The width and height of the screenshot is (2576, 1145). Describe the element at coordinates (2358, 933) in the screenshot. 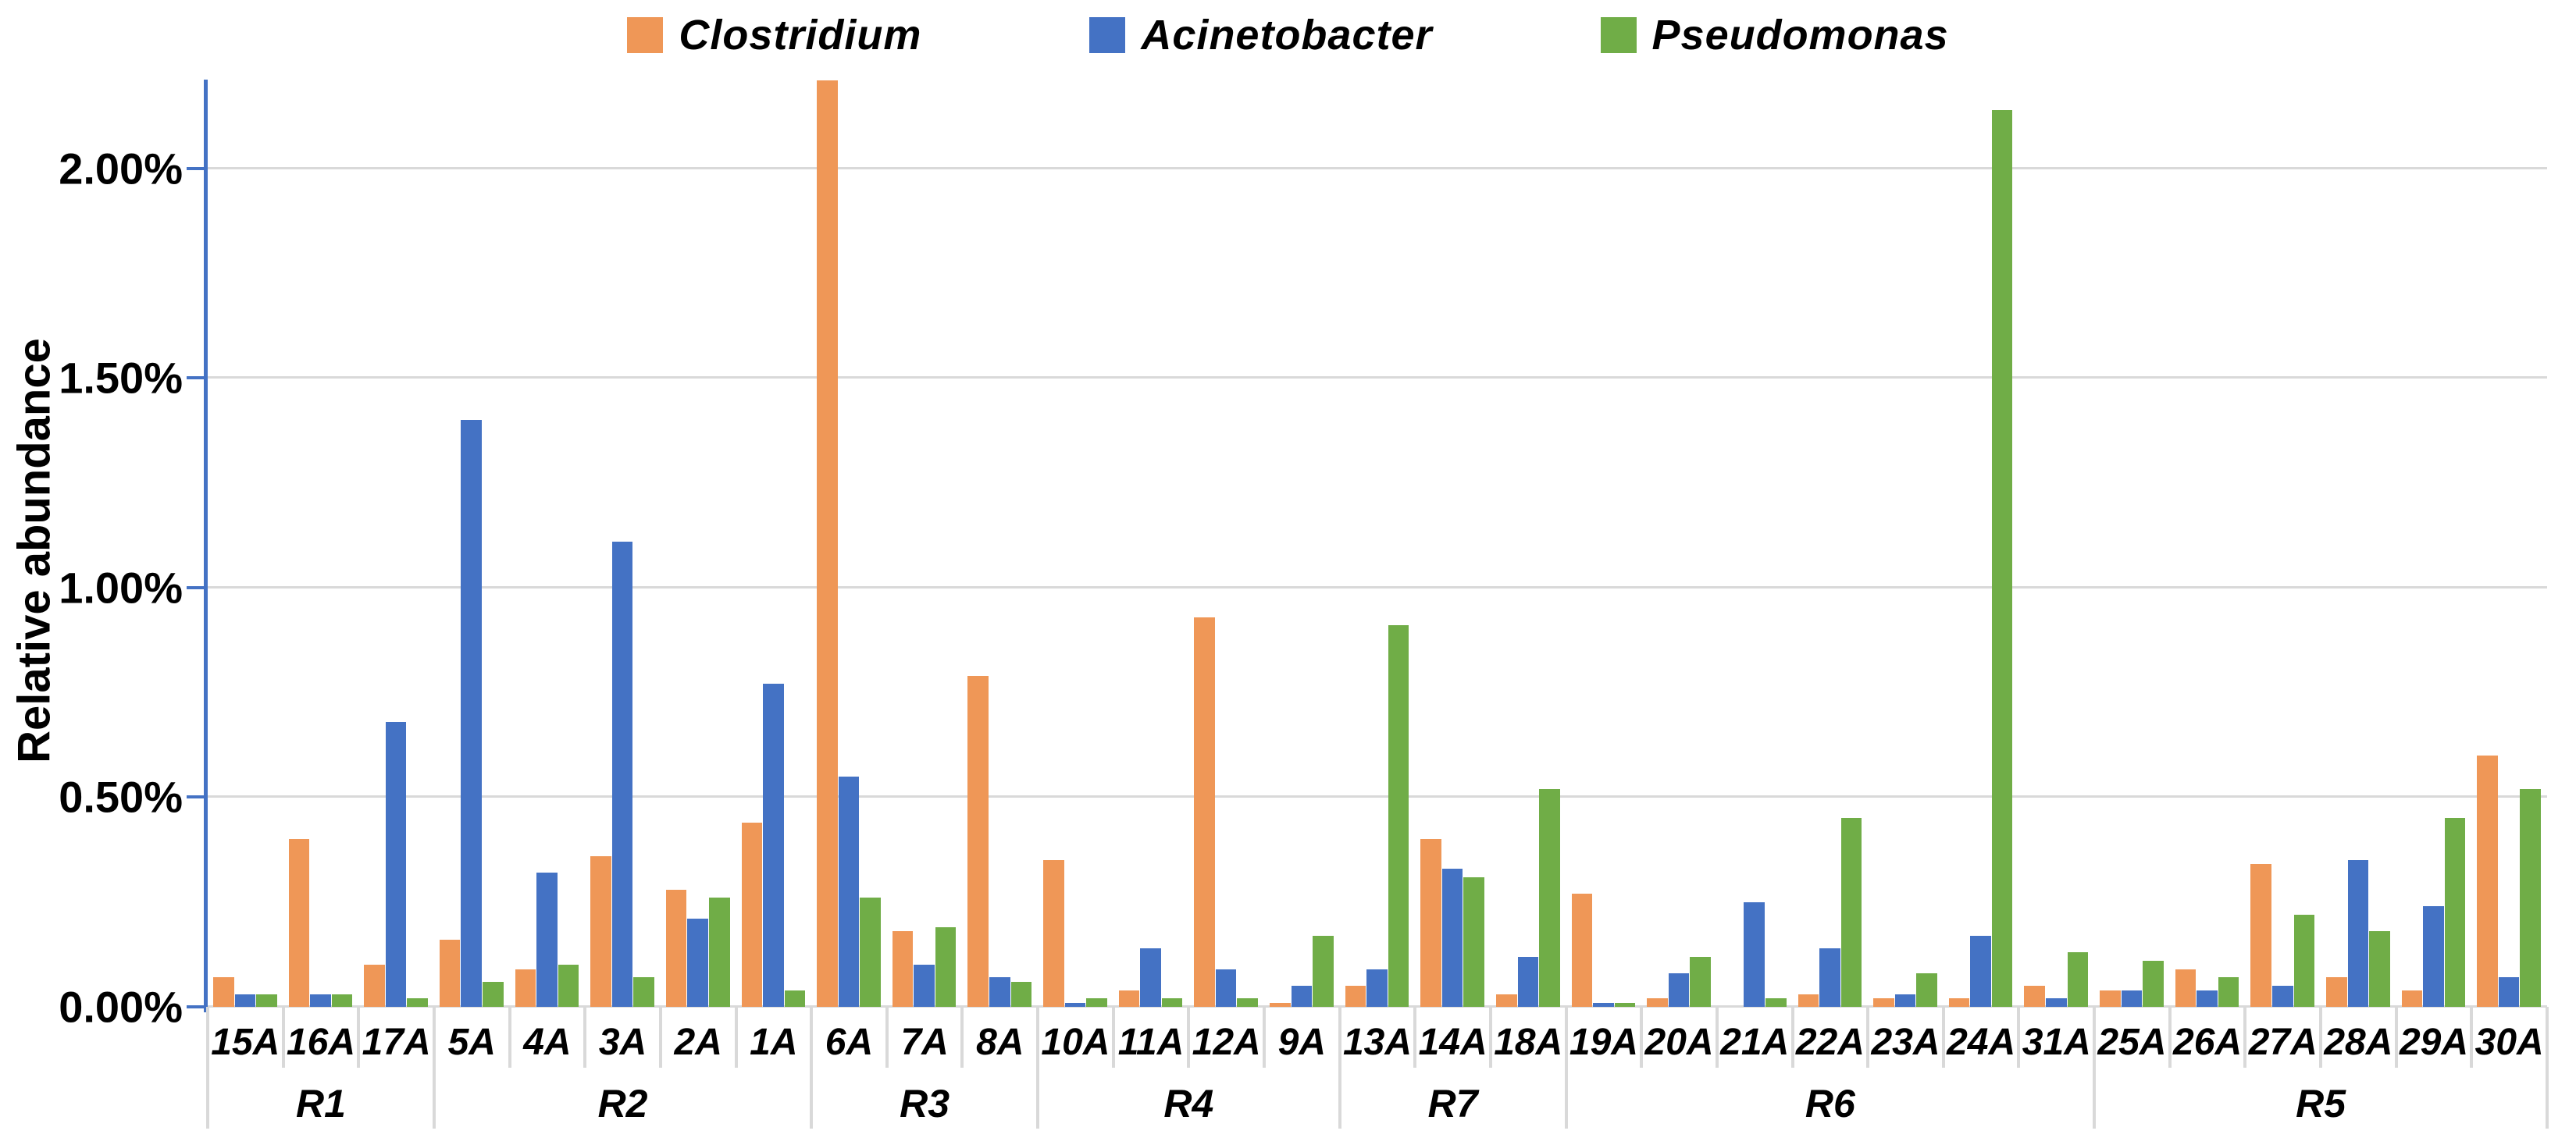

I see `bar-acinetobacter-28a` at that location.